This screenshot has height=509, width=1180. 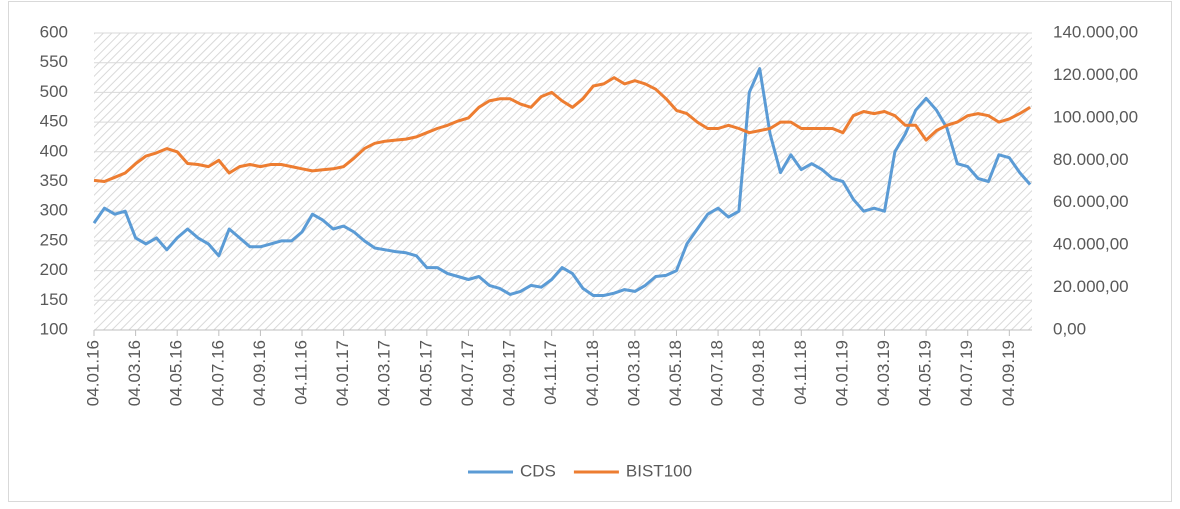 I want to click on x-tick-label: 04.11.16, so click(x=301, y=372).